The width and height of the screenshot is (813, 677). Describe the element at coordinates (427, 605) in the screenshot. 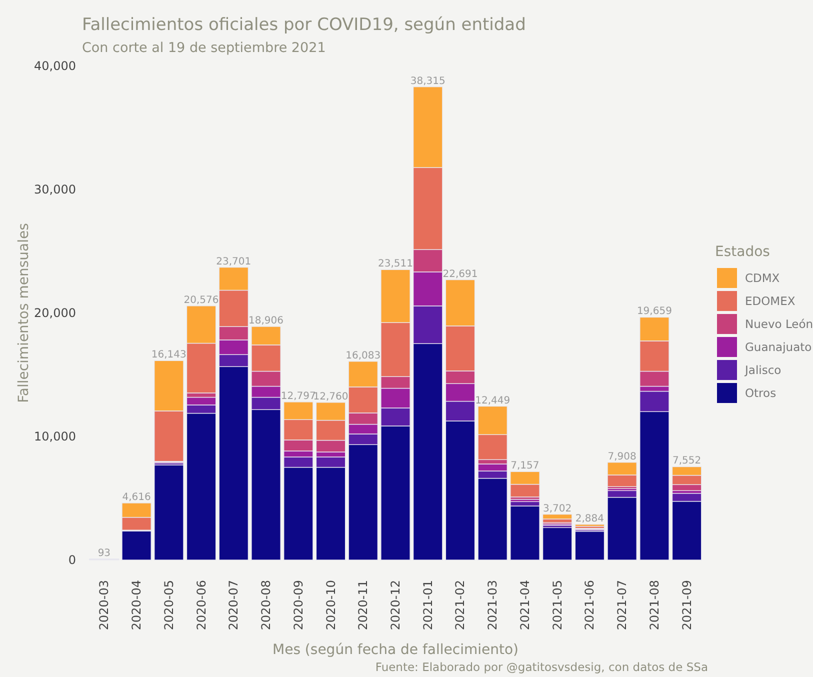

I see `x-tick-label: 2021-01` at that location.